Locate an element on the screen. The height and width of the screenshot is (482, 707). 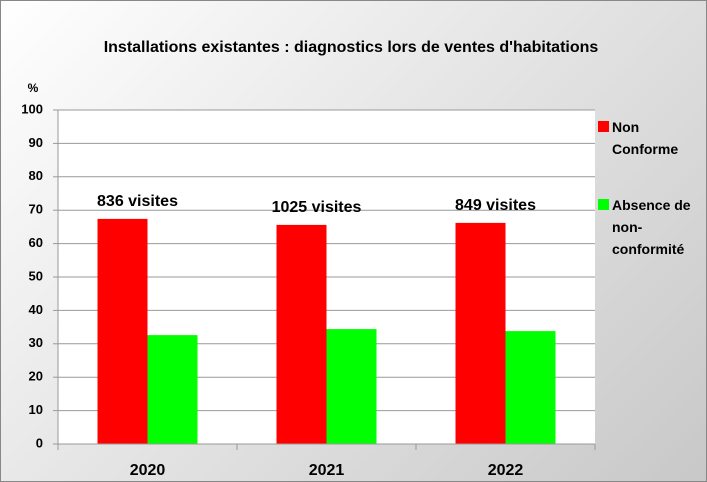
legend-label: Absence de non-conformité is located at coordinates (651, 227).